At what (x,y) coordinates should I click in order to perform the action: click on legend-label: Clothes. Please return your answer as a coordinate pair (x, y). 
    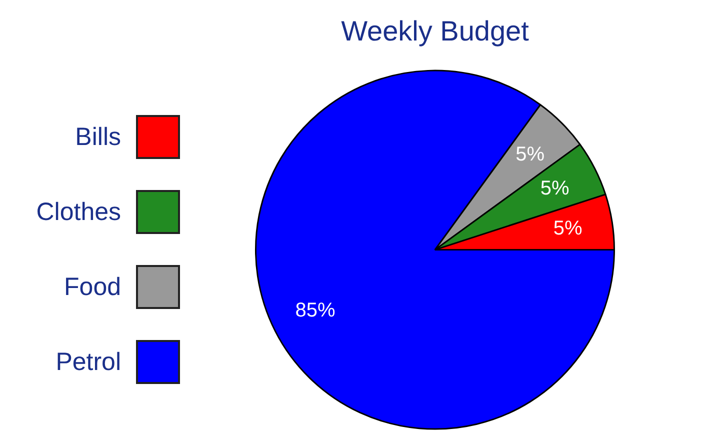
    Looking at the image, I should click on (78, 212).